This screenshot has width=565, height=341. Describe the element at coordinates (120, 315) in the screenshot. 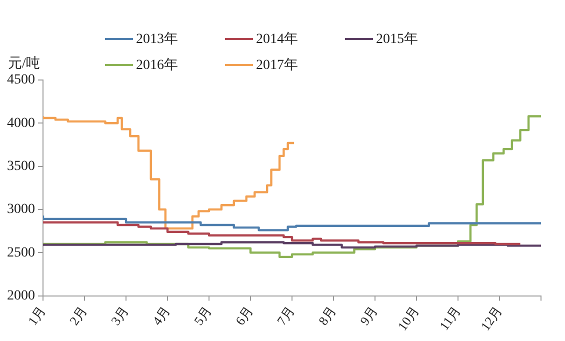

I see `x-tick-label: 3月` at that location.